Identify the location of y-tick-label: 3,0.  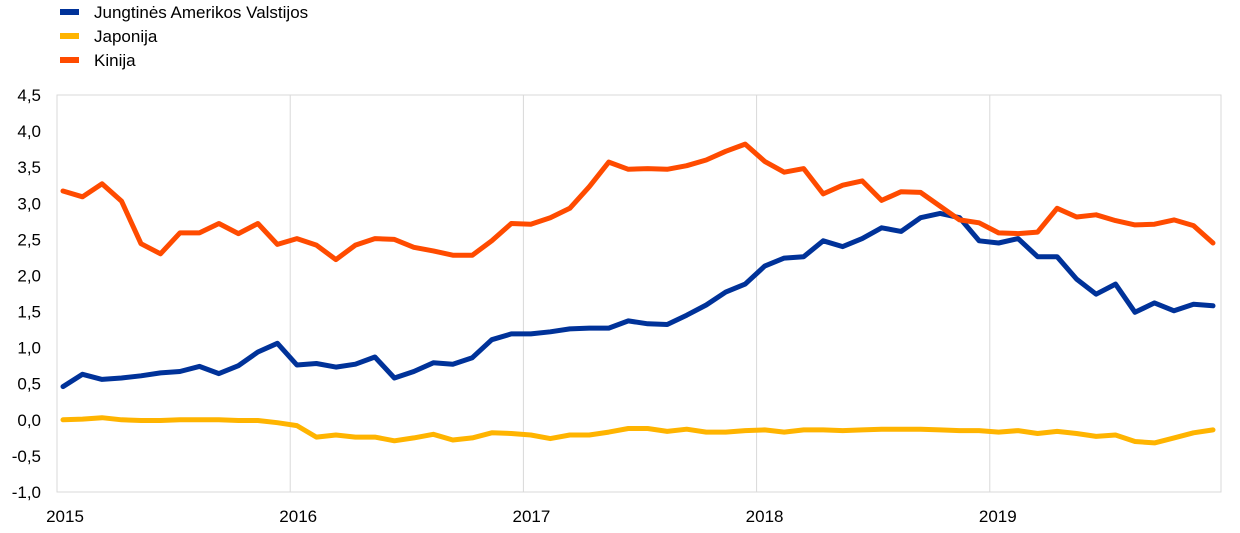
(29, 203).